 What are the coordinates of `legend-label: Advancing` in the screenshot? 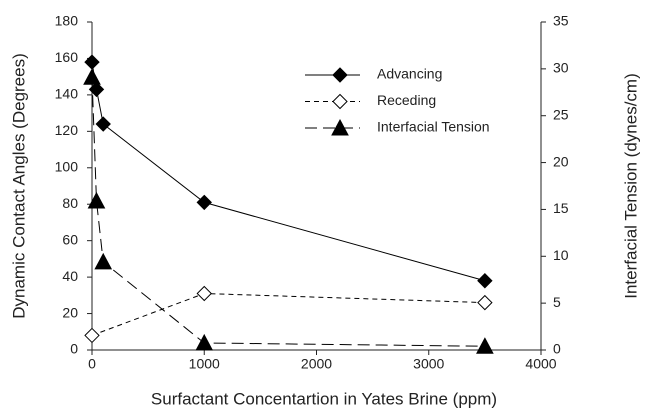 It's located at (409, 74).